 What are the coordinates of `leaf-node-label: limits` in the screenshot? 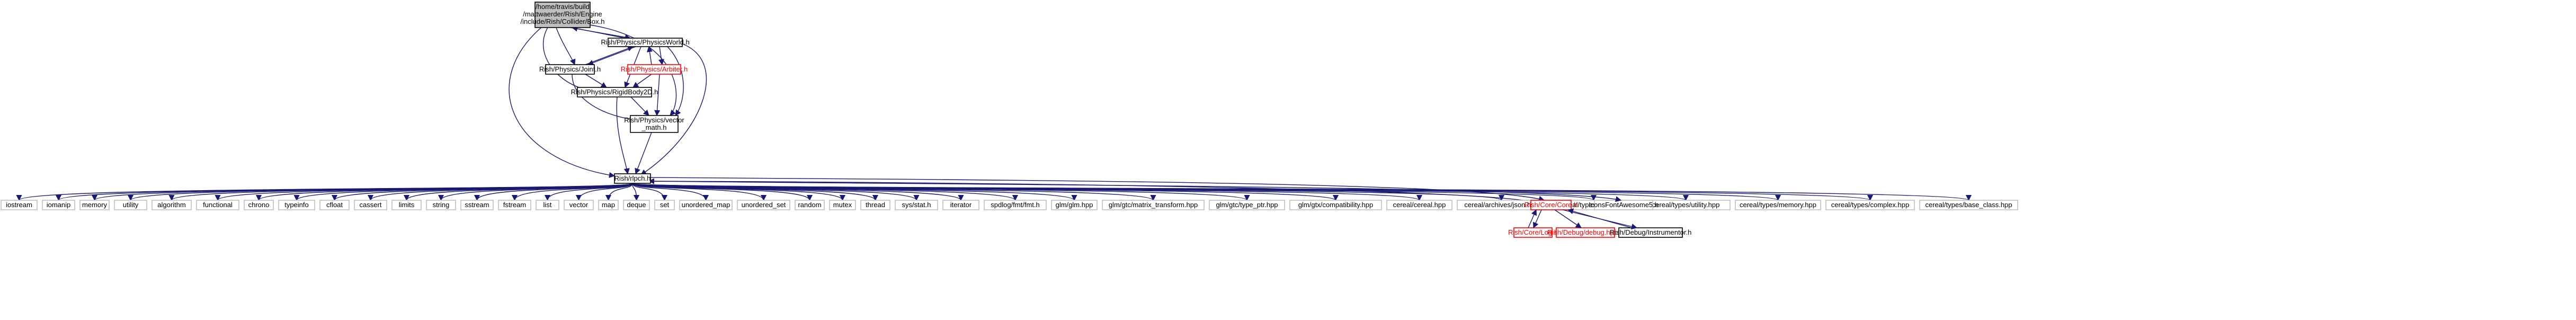 It's located at (407, 205).